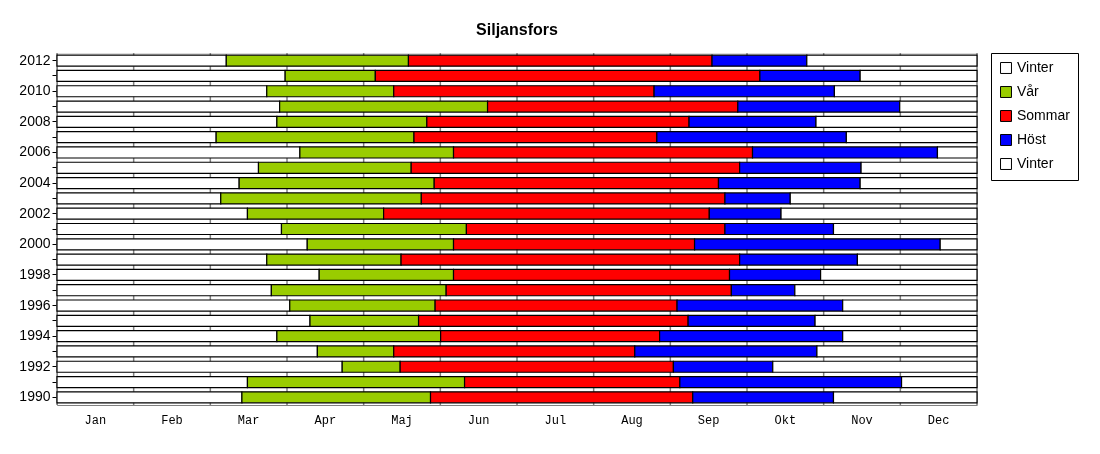  Describe the element at coordinates (35, 335) in the screenshot. I see `y-tick-label: 1994` at that location.